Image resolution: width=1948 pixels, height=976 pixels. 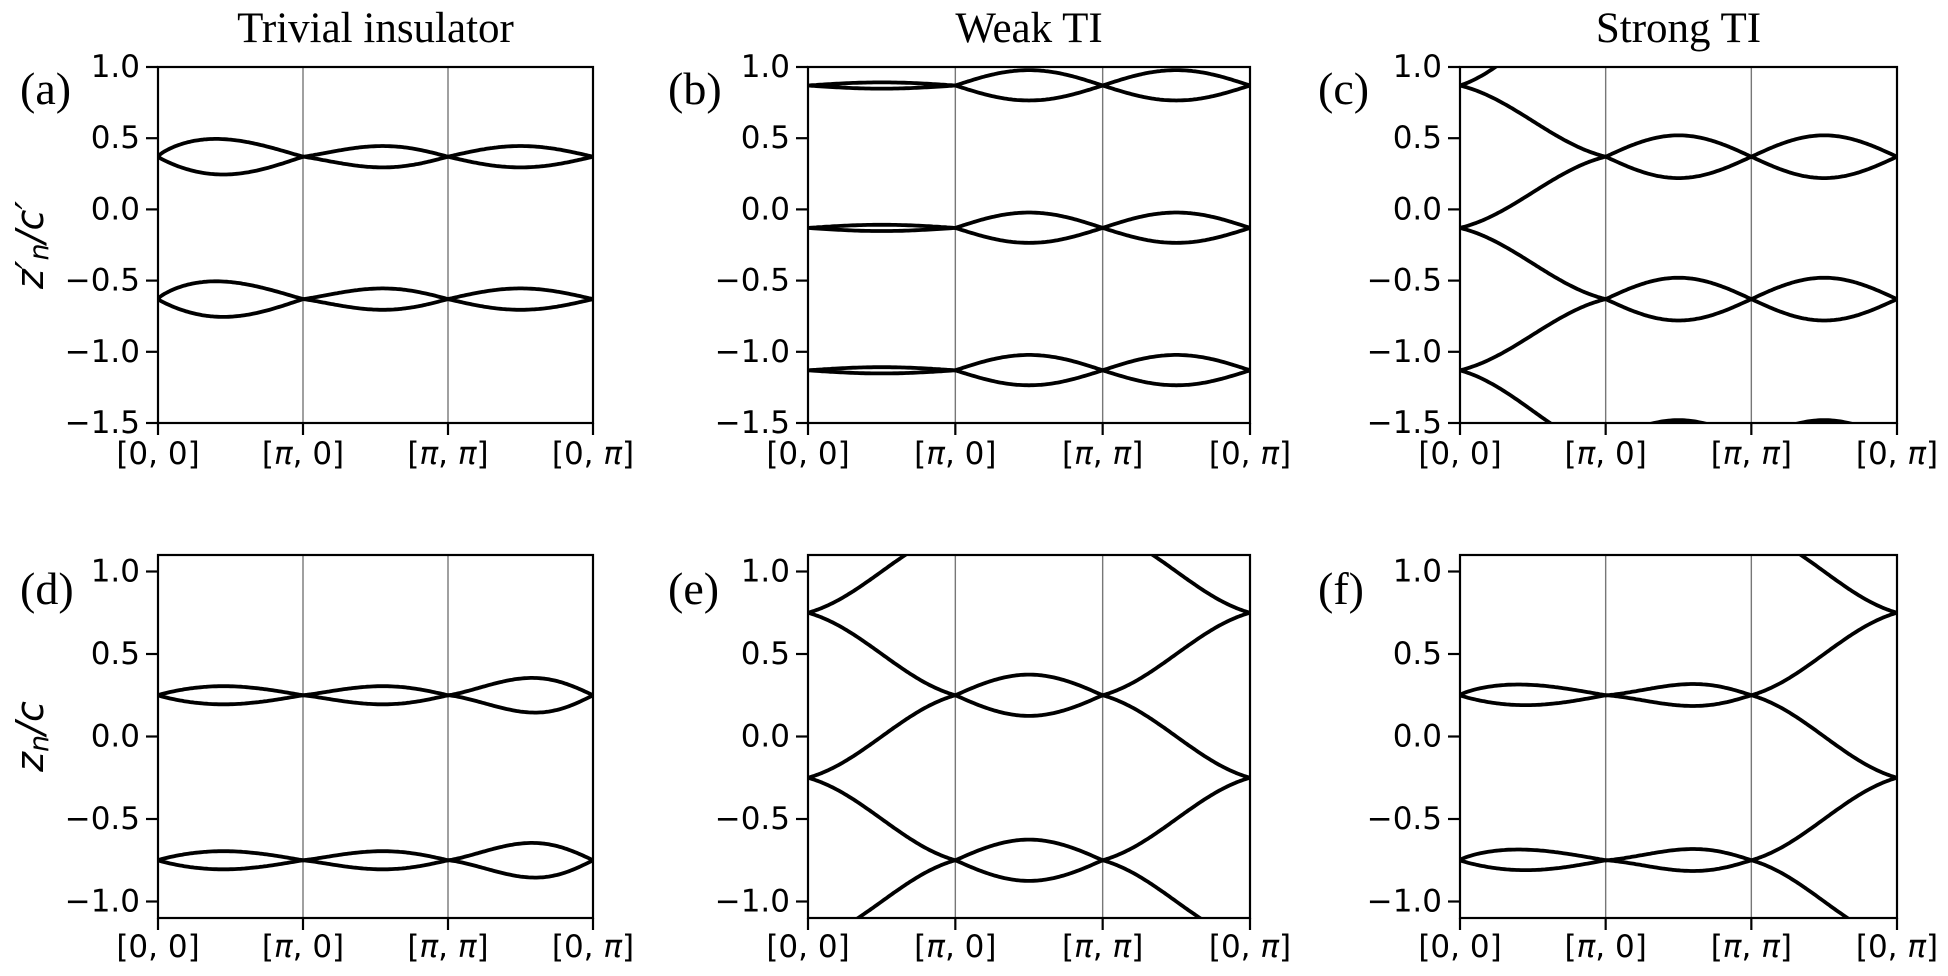 I want to click on panel-b-curves, so click(x=1029, y=228).